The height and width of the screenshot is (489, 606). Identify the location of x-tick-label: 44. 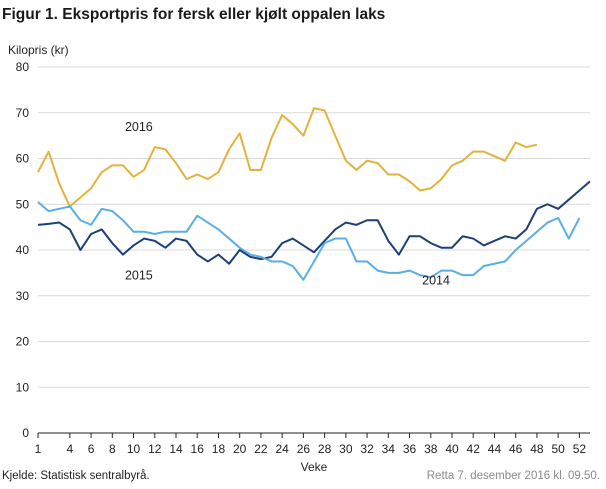
(495, 449).